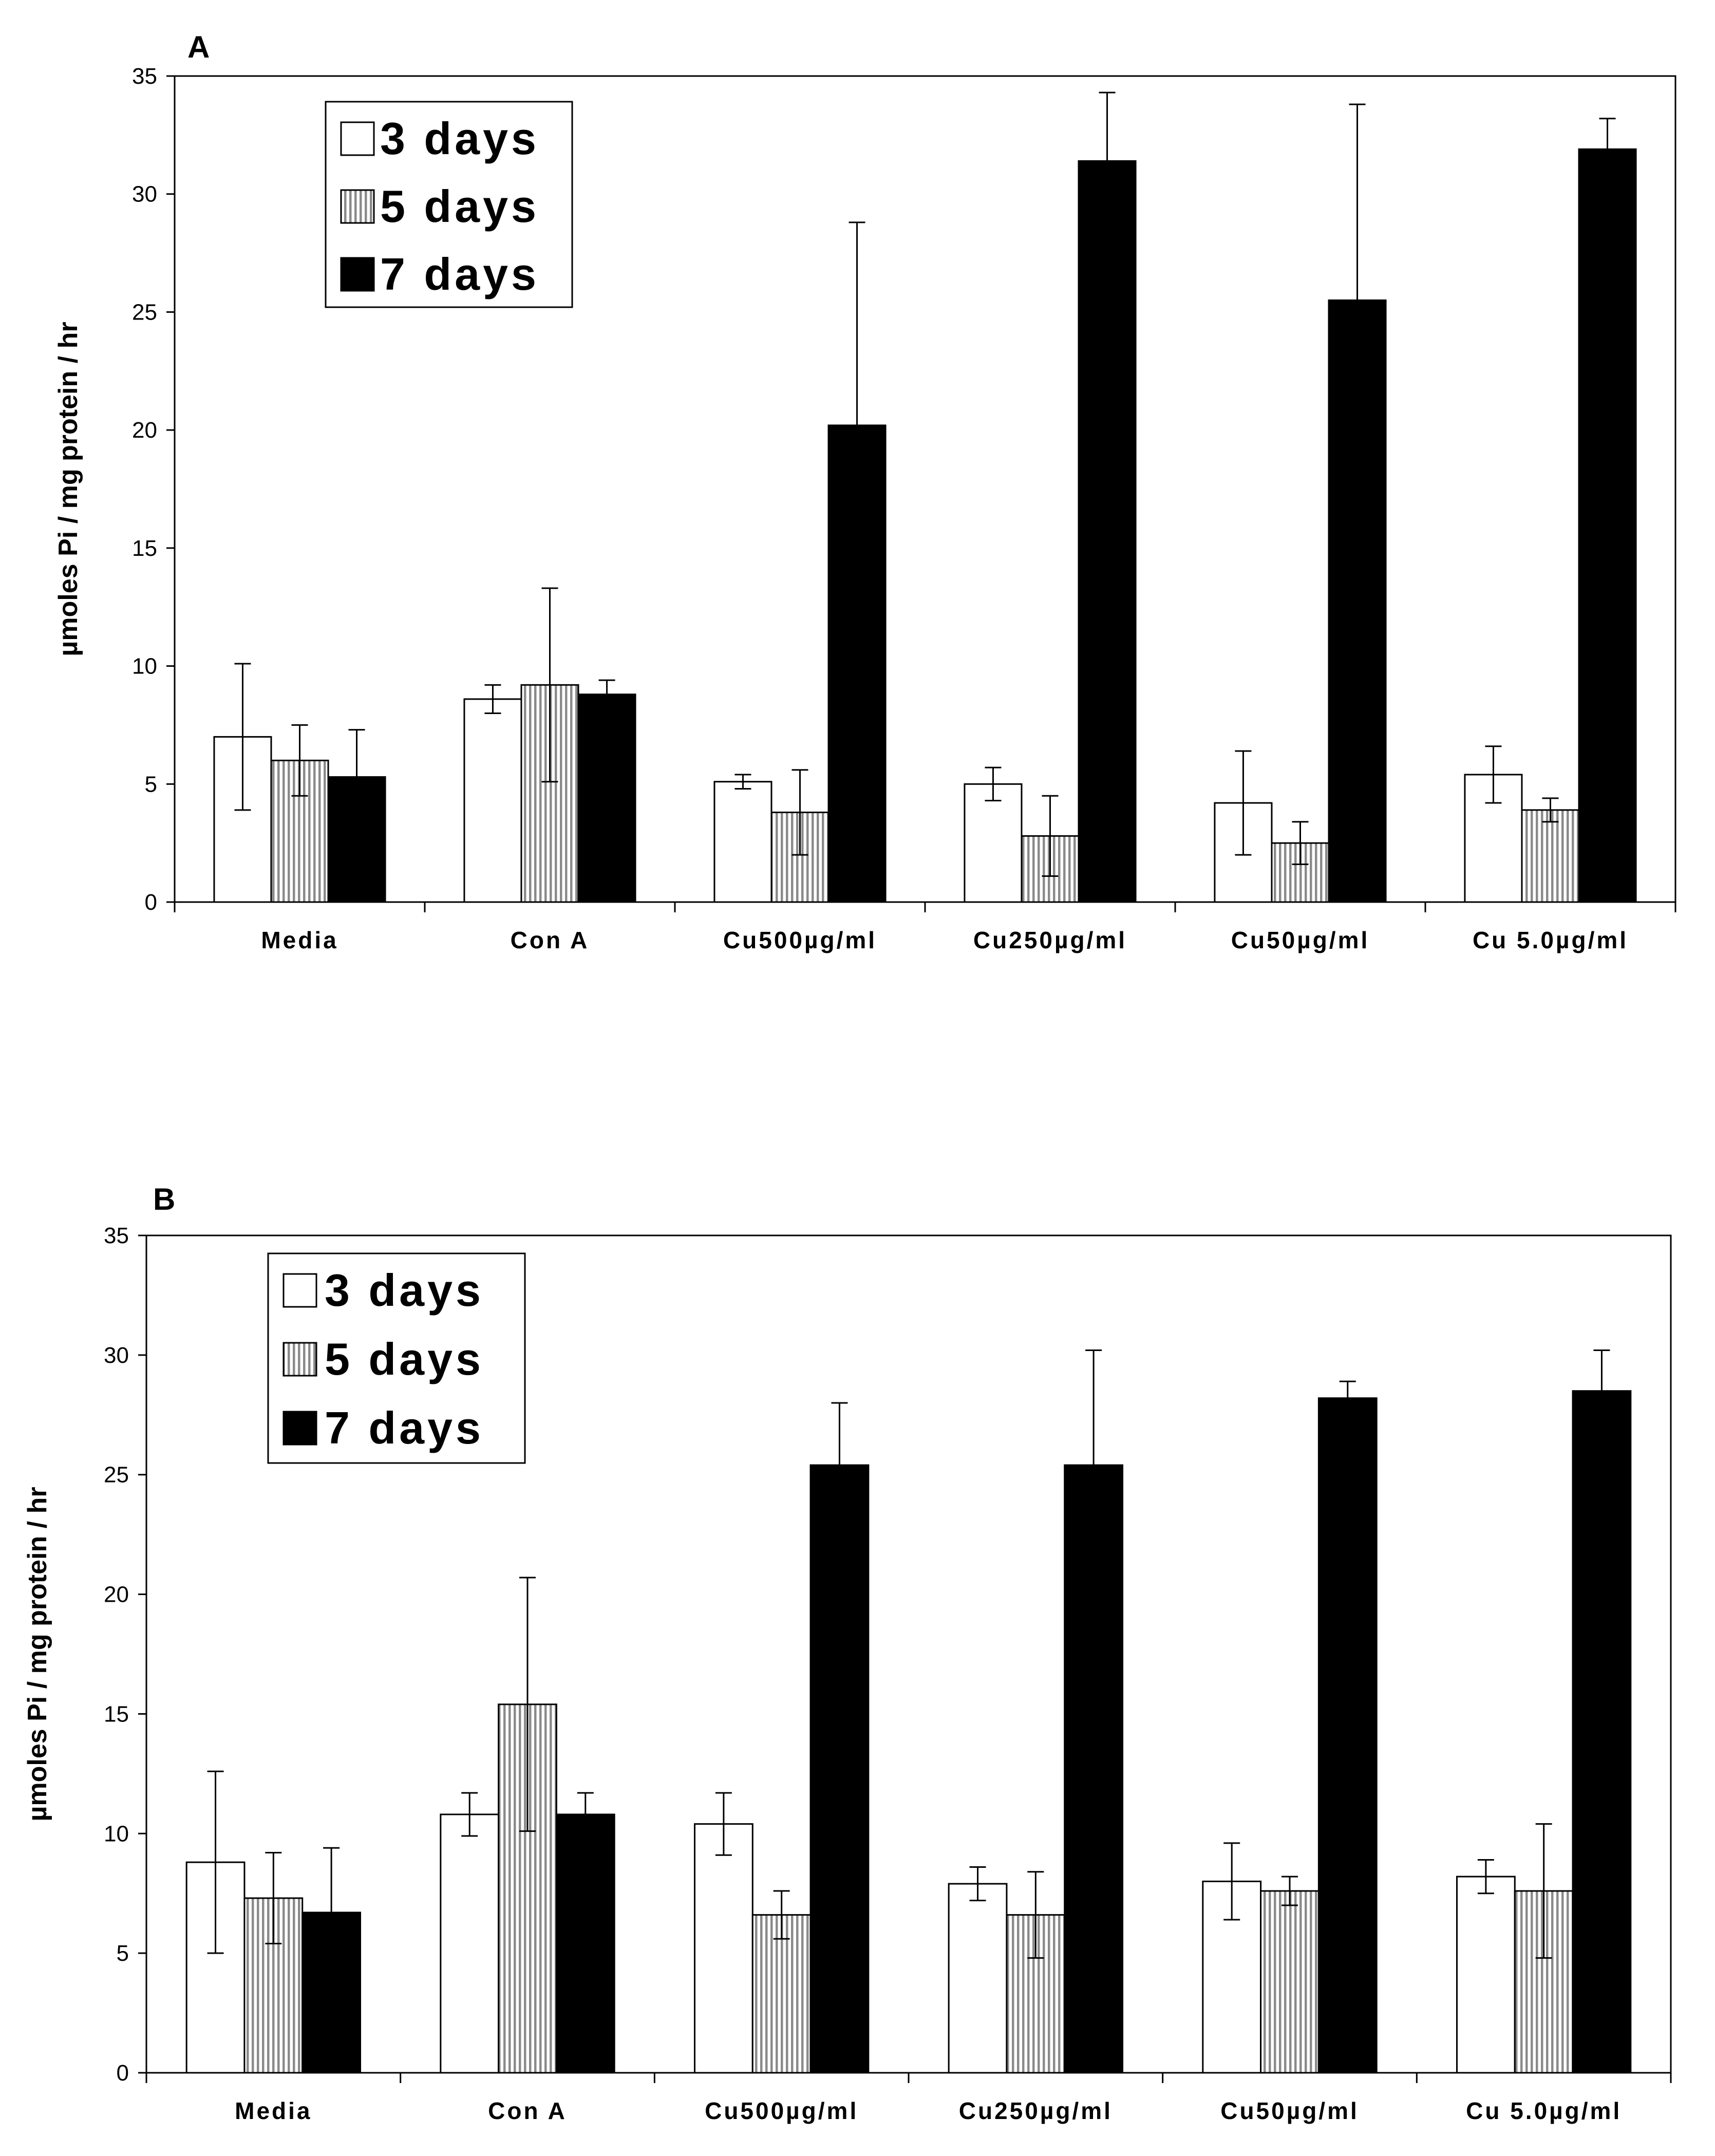 The width and height of the screenshot is (1715, 2156). Describe the element at coordinates (151, 785) in the screenshot. I see `chart-a-y-tick-label: 5` at that location.